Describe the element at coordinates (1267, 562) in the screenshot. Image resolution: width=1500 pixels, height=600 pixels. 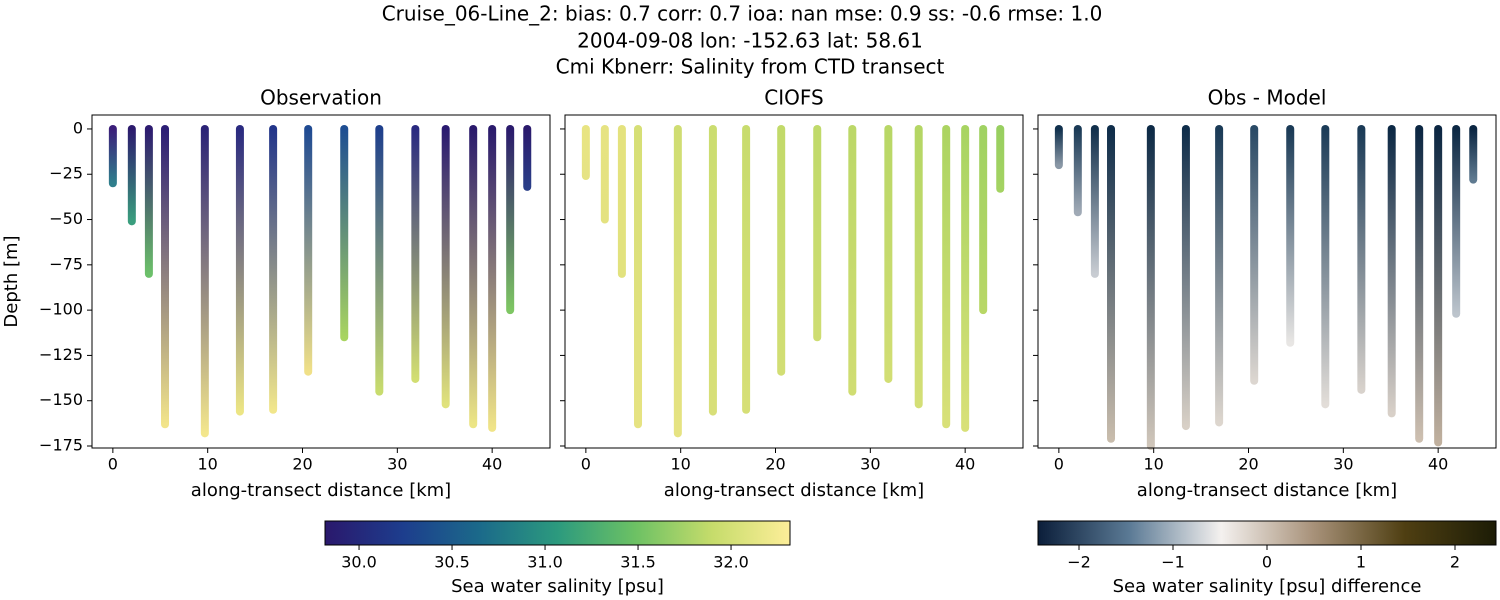
I see `colorbar-tick-label: 0` at that location.